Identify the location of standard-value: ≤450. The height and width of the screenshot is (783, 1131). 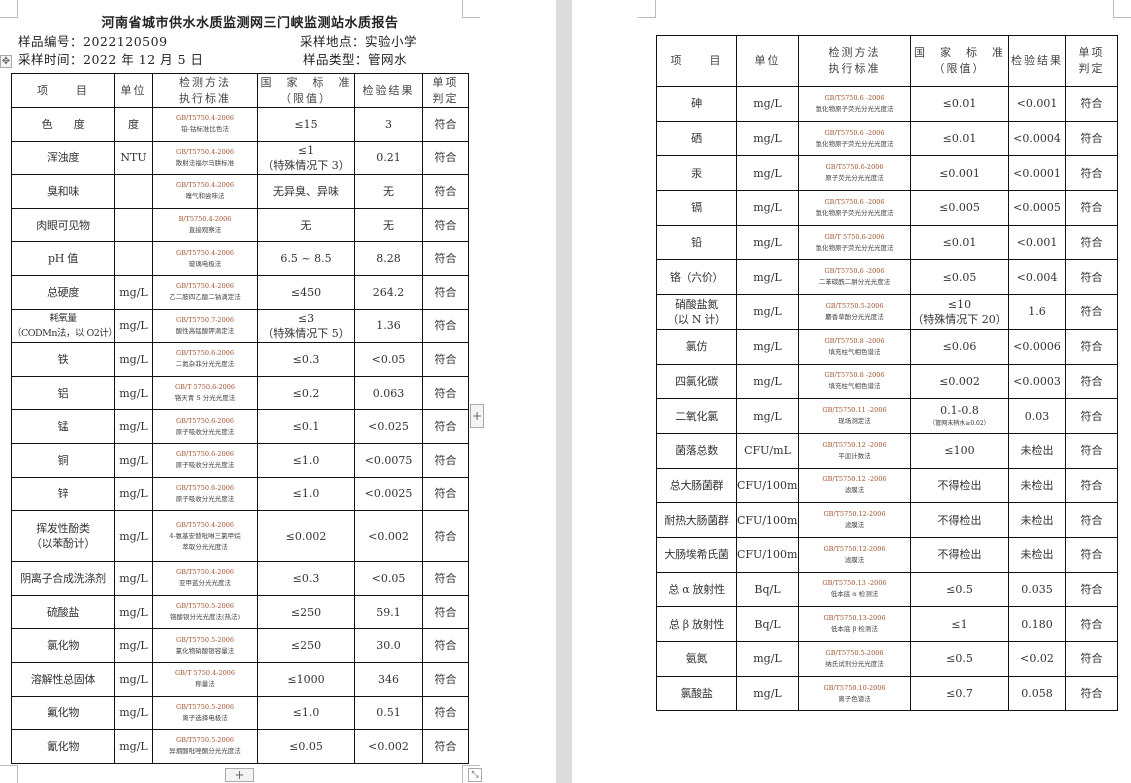
(306, 292).